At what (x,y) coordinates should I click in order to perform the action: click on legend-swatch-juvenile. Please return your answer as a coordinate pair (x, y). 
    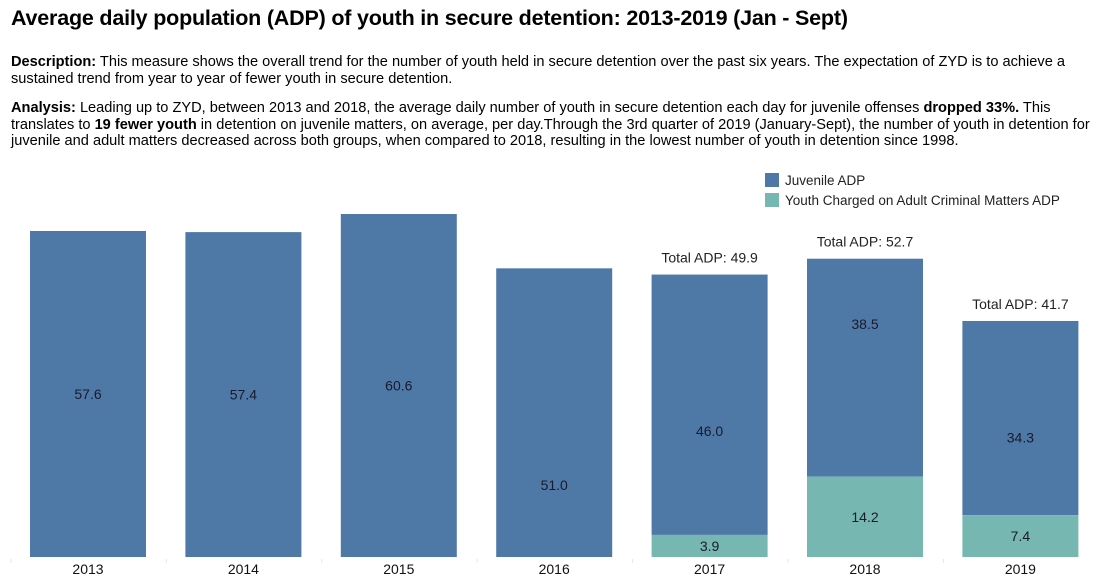
    Looking at the image, I should click on (772, 180).